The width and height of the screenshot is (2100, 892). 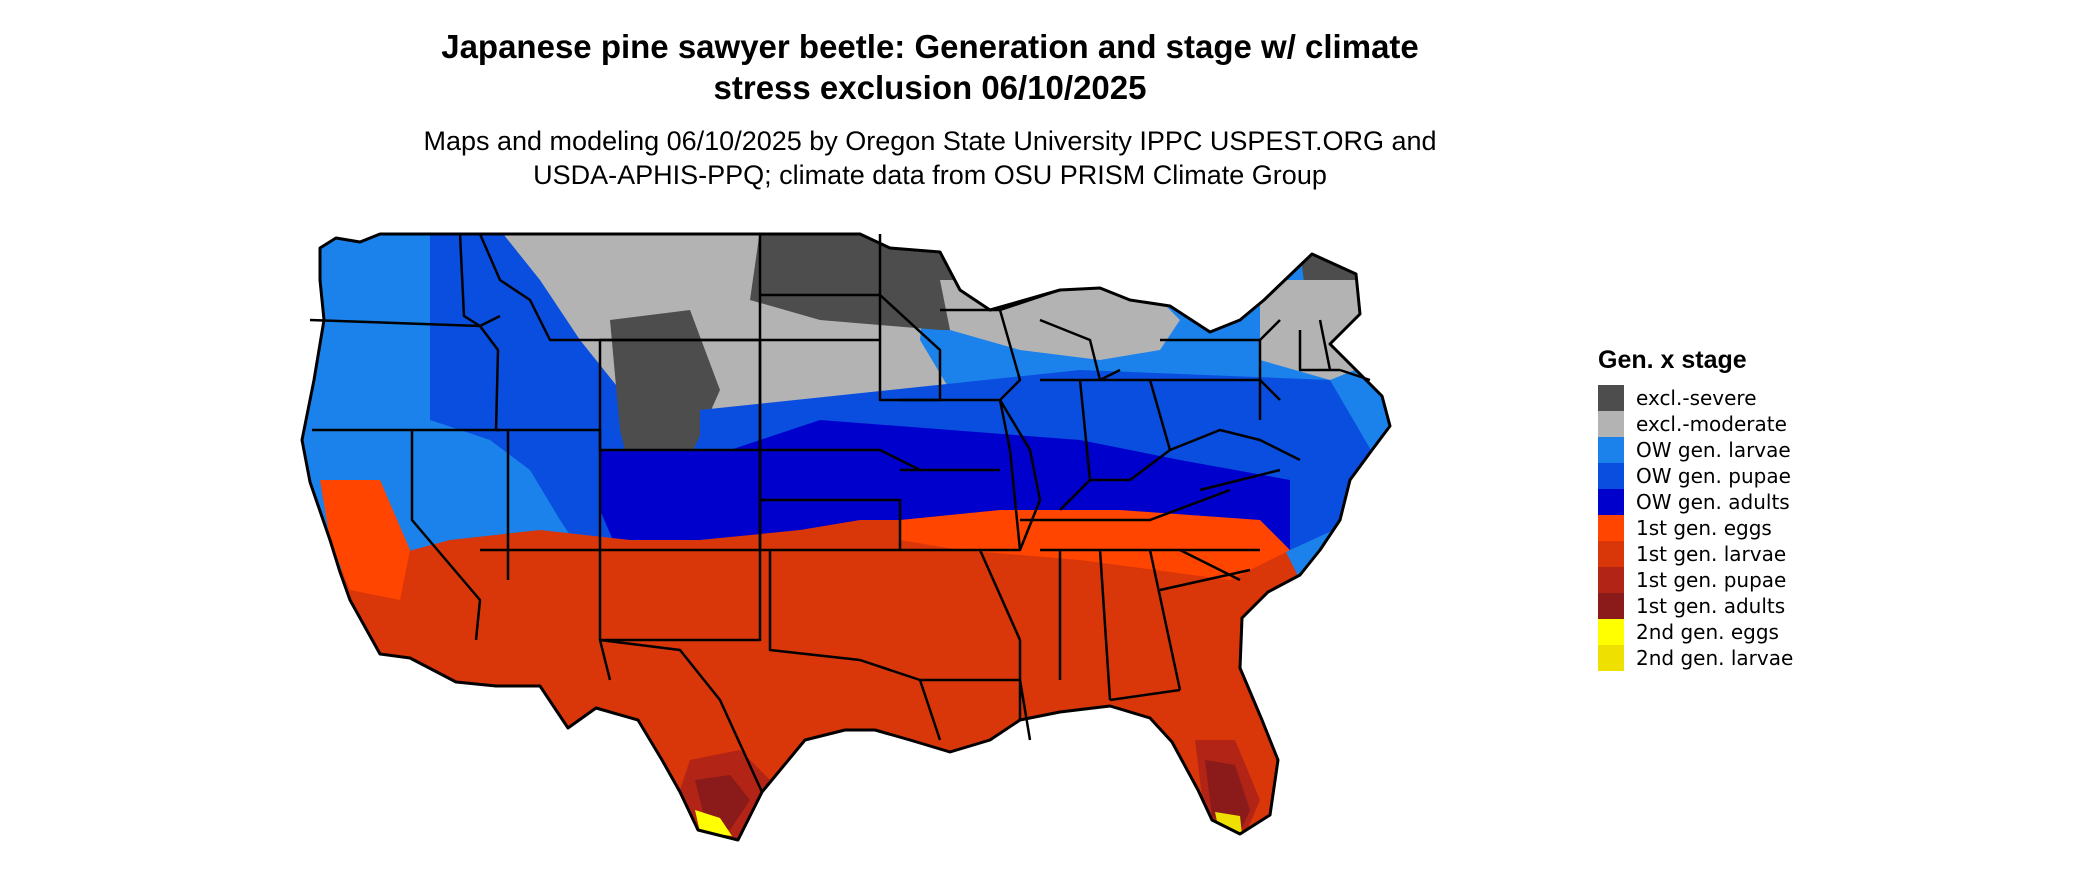 What do you see at coordinates (539, 287) in the screenshot?
I see `border-mt-id` at bounding box center [539, 287].